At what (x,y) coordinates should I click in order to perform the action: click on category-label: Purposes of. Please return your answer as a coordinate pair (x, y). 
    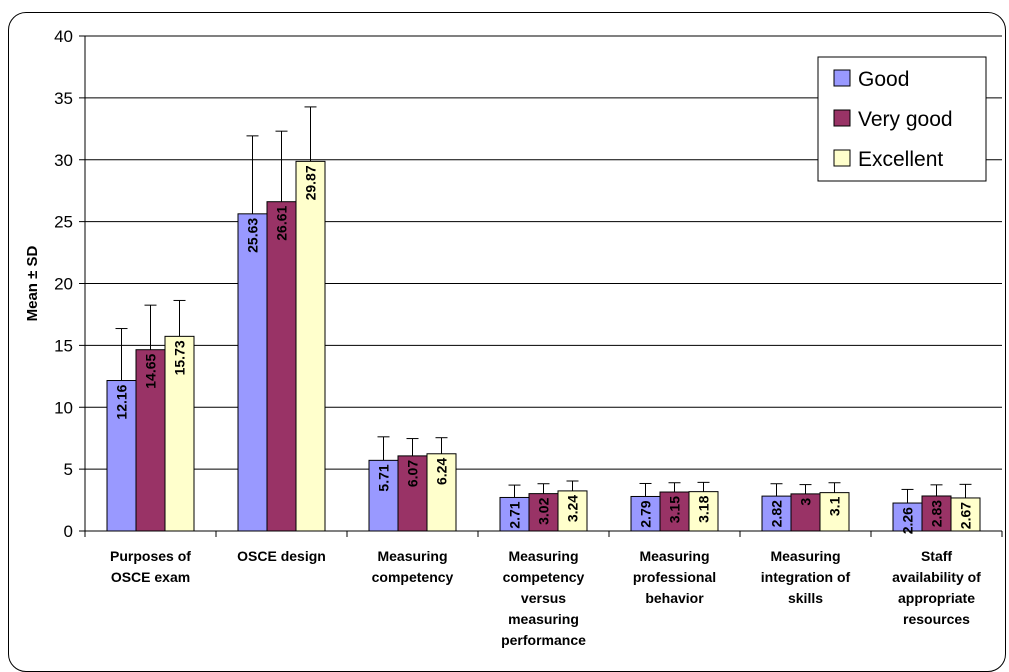
    Looking at the image, I should click on (150, 556).